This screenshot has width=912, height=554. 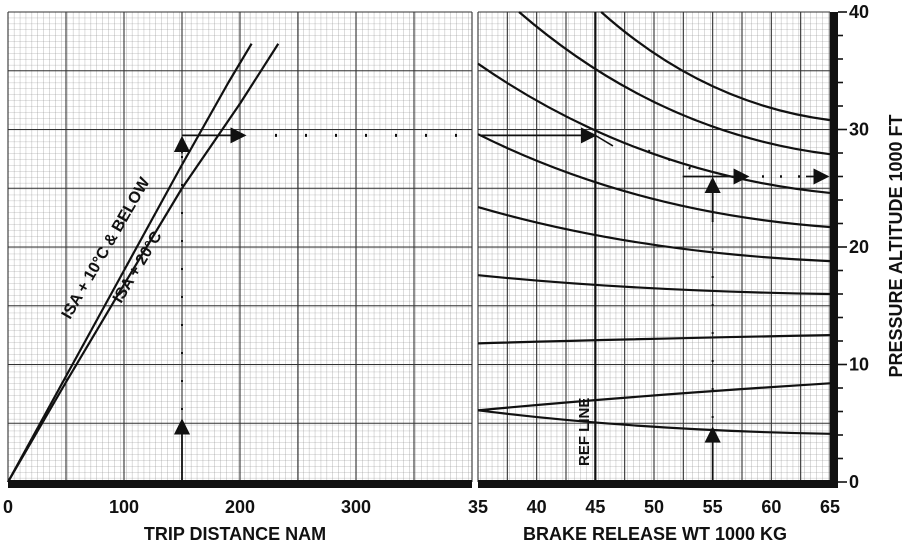 What do you see at coordinates (830, 507) in the screenshot?
I see `right-x-tick-label: 65` at bounding box center [830, 507].